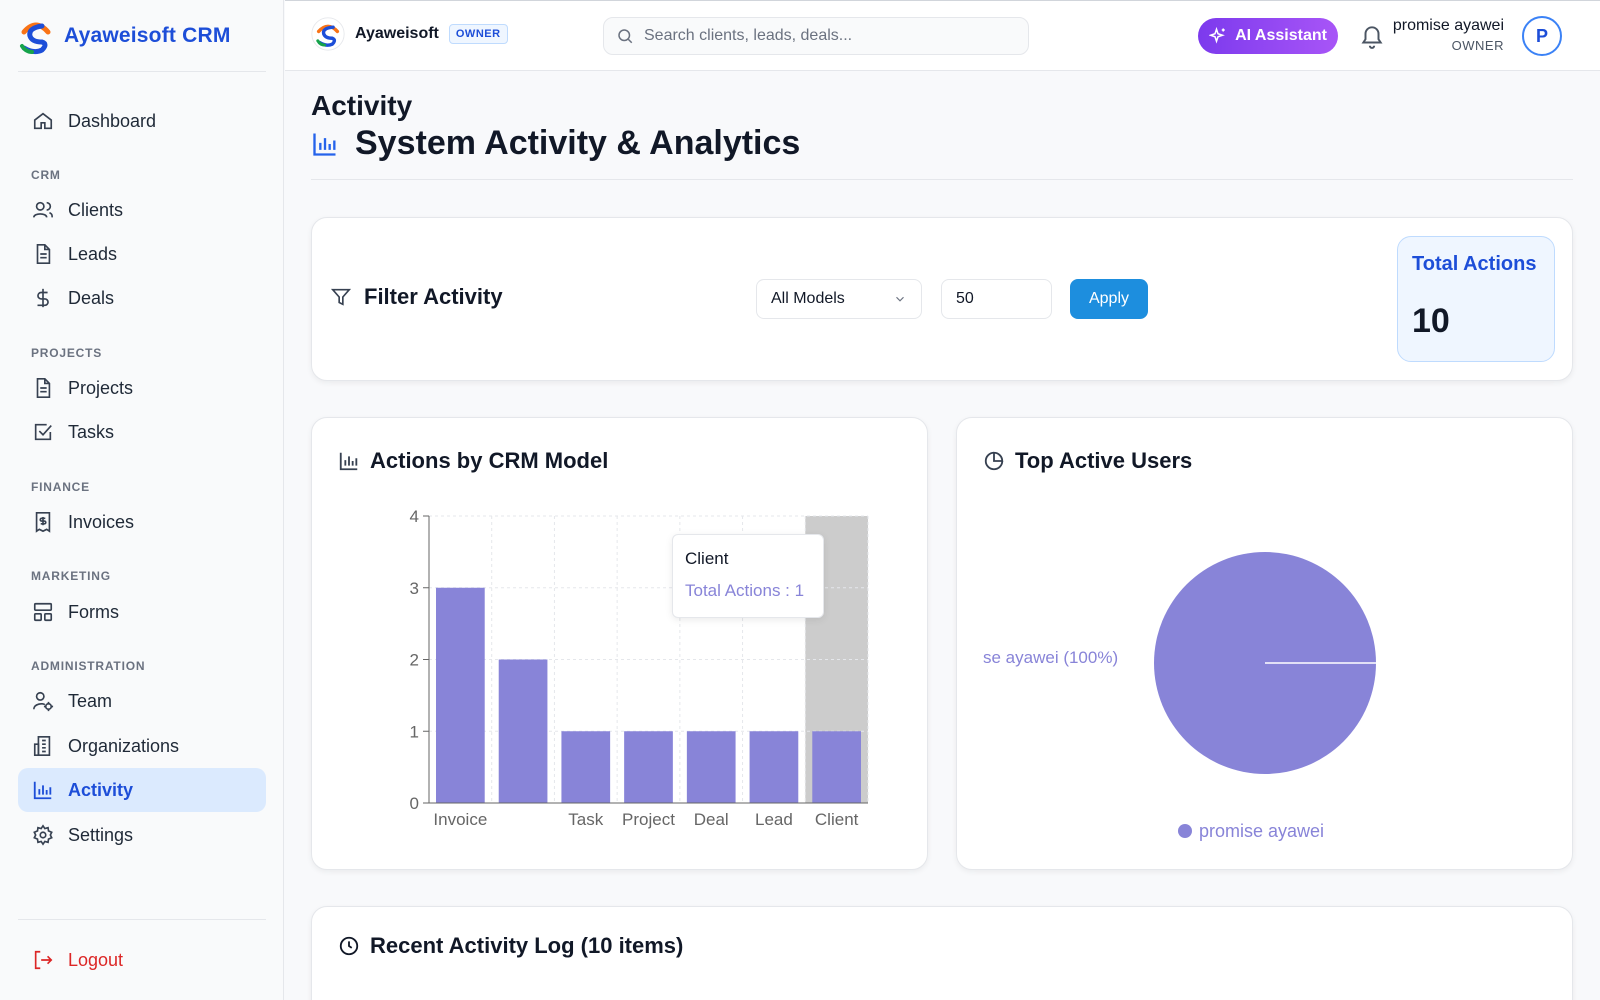 The image size is (1600, 1000). I want to click on clock-icon, so click(349, 946).